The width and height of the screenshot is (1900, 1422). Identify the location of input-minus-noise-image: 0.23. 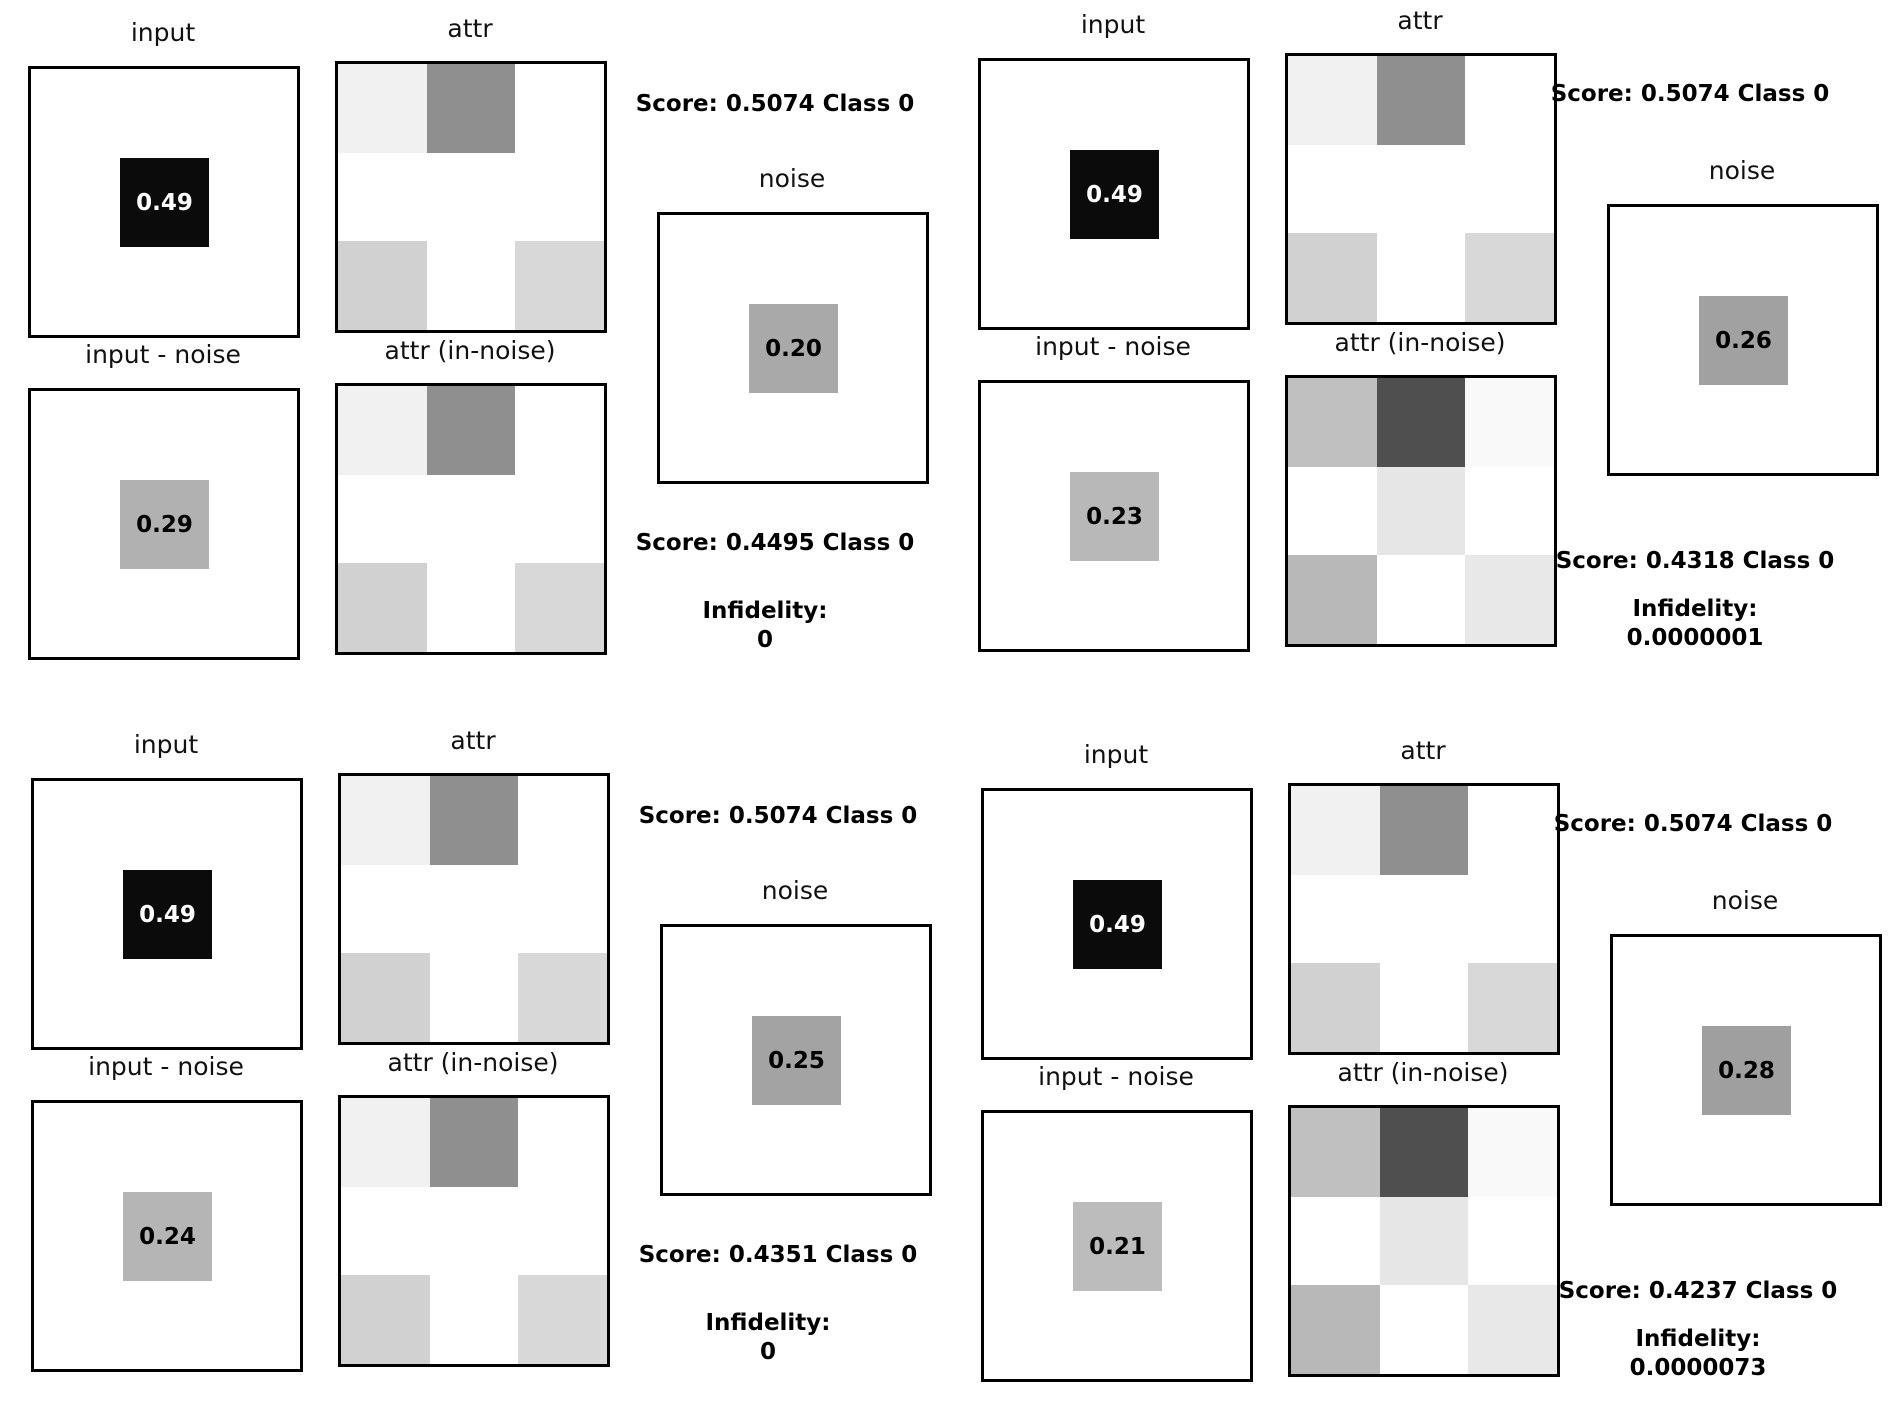
(1114, 516).